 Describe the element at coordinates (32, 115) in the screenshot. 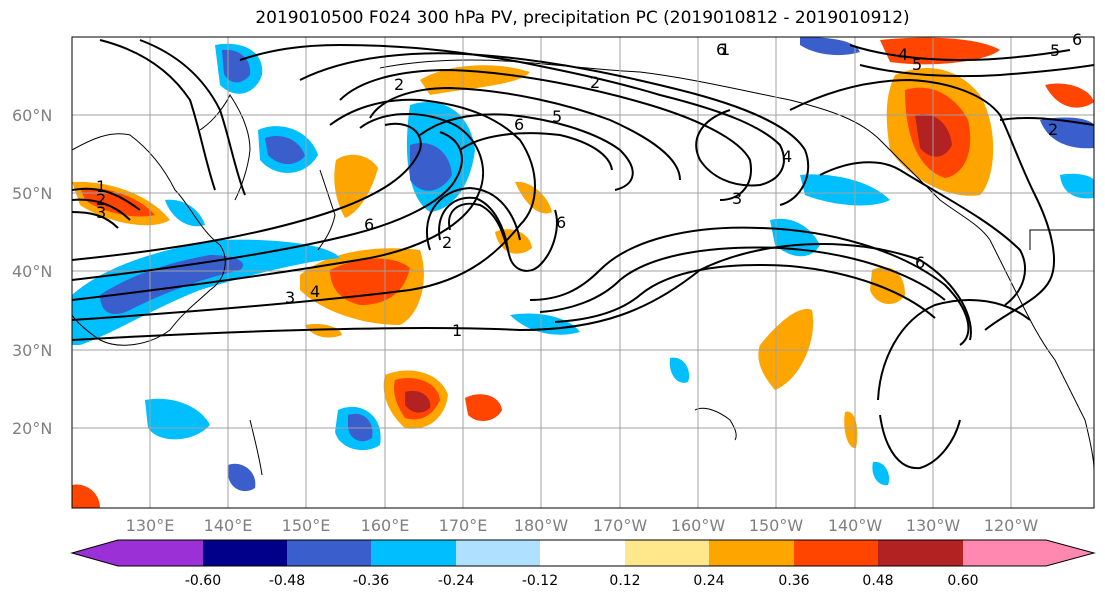

I see `lat-label: 60°N` at that location.